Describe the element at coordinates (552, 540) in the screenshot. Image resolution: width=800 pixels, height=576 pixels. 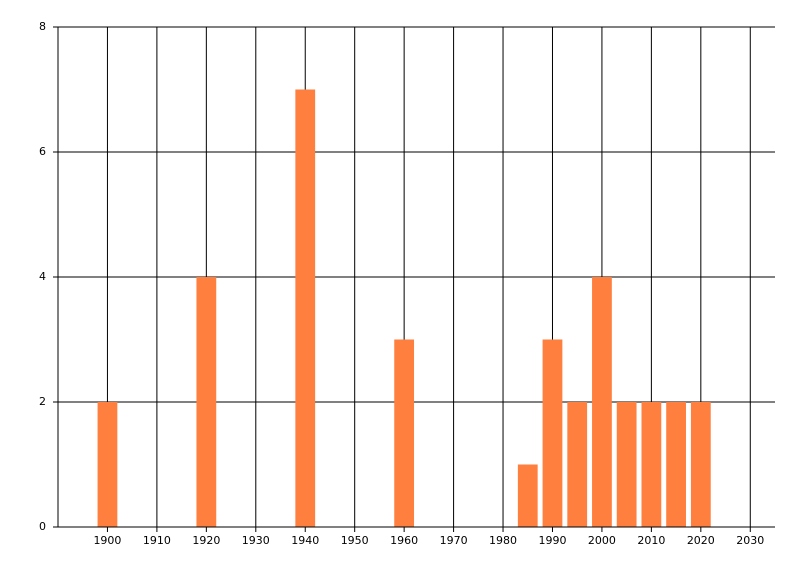
I see `x-tick-label: 1990` at that location.